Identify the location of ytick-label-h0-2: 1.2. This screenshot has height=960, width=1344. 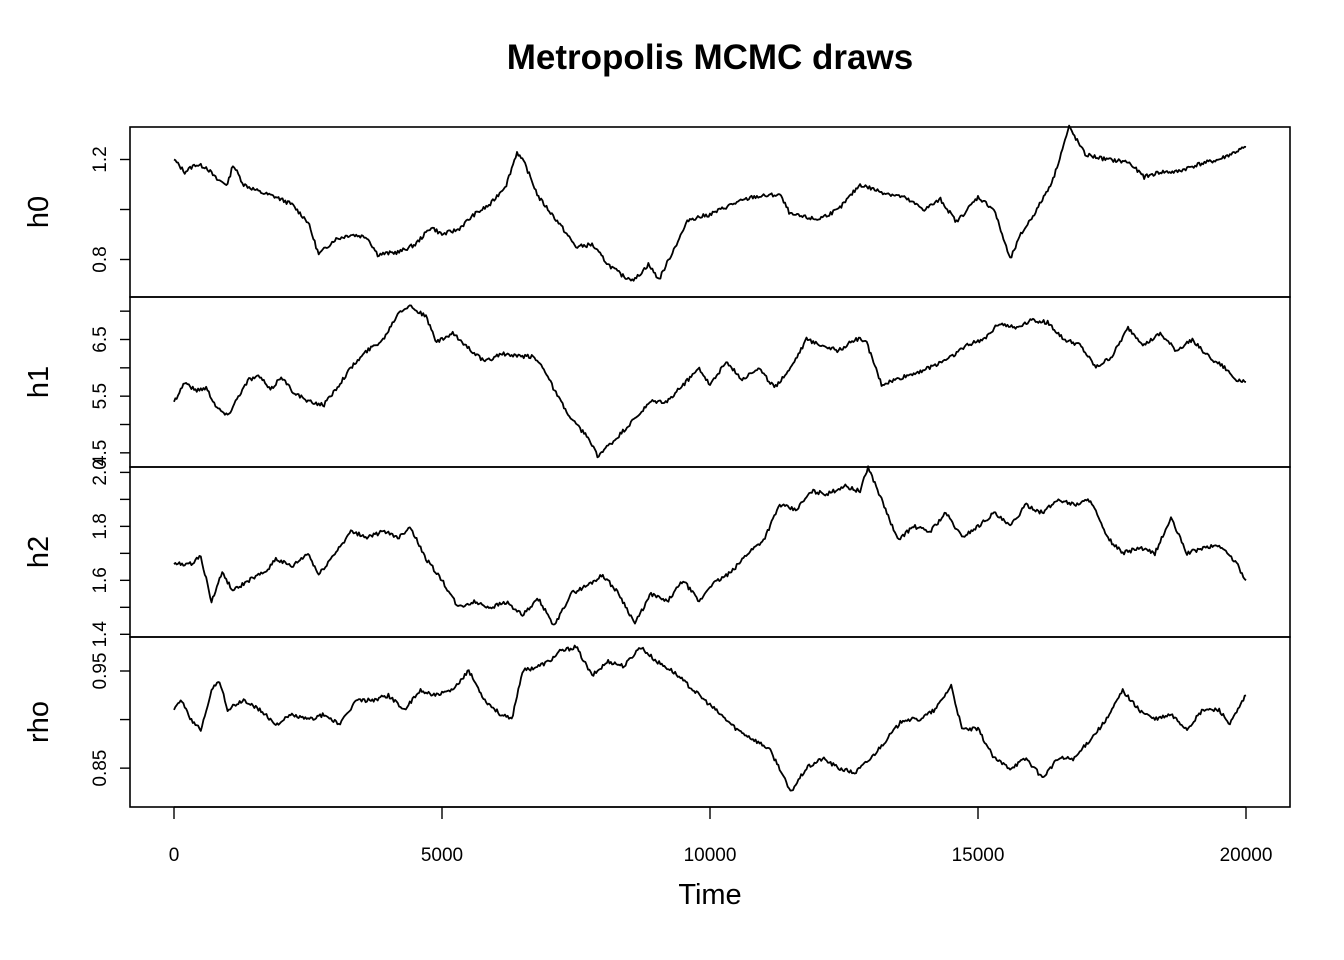
(100, 159).